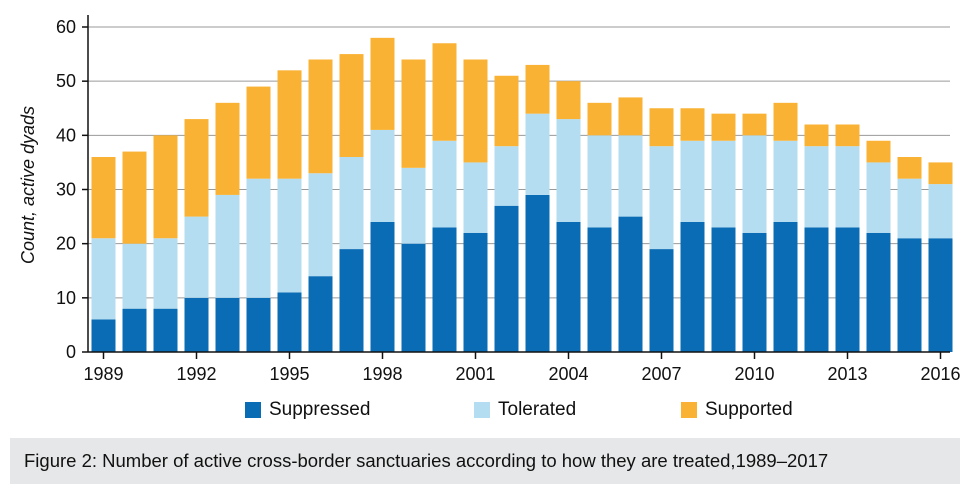 This screenshot has height=500, width=970. Describe the element at coordinates (537, 154) in the screenshot. I see `bar-tolerated-2003` at that location.